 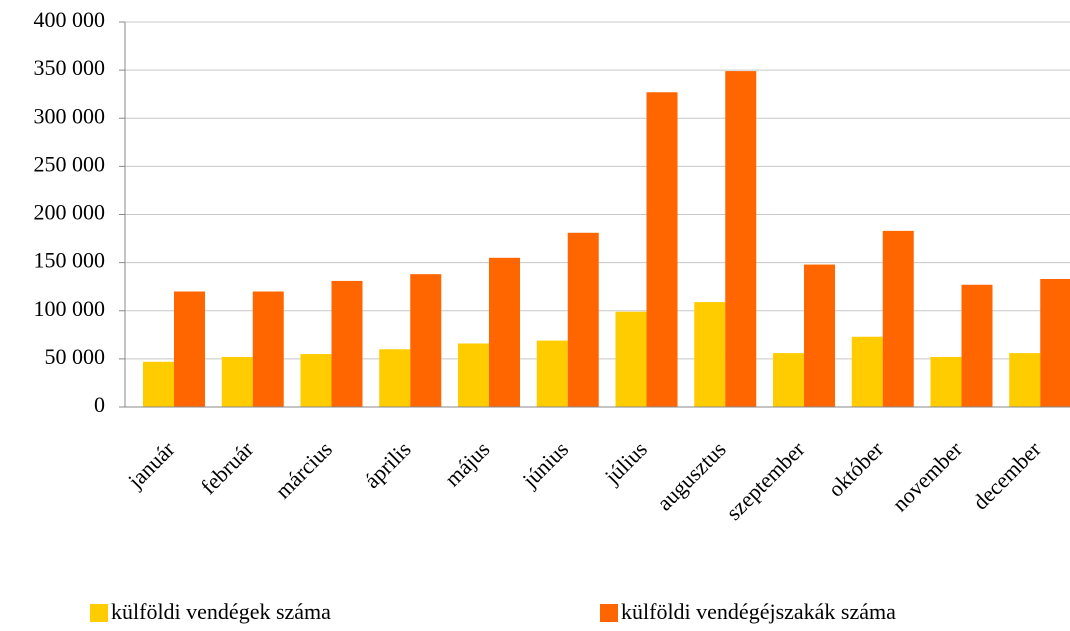 I want to click on y-tick-label: 0, so click(x=99, y=404).